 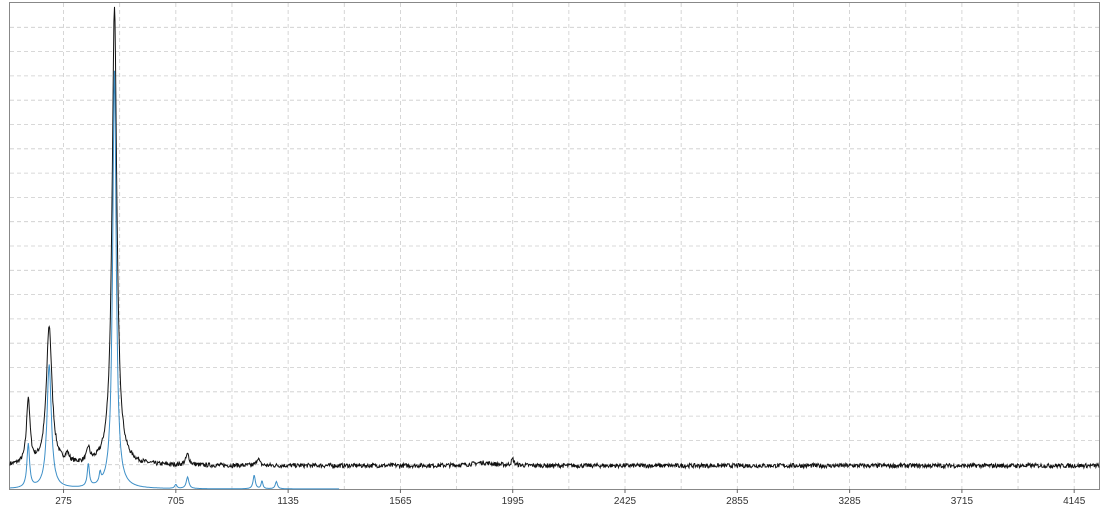 What do you see at coordinates (1074, 501) in the screenshot?
I see `x-tick-label: 4145` at bounding box center [1074, 501].